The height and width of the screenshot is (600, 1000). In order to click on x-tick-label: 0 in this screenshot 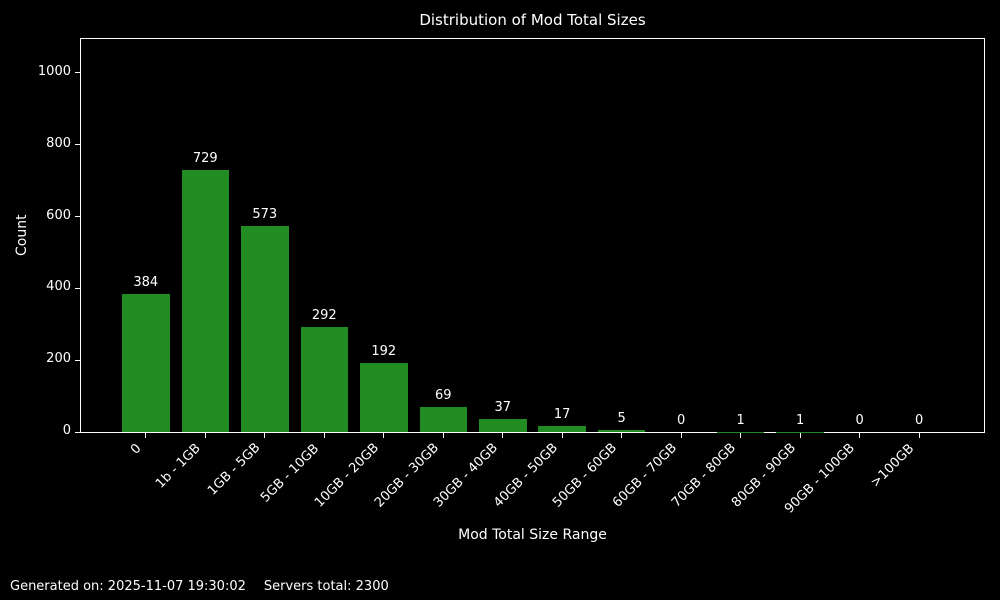, I will do `click(136, 449)`.